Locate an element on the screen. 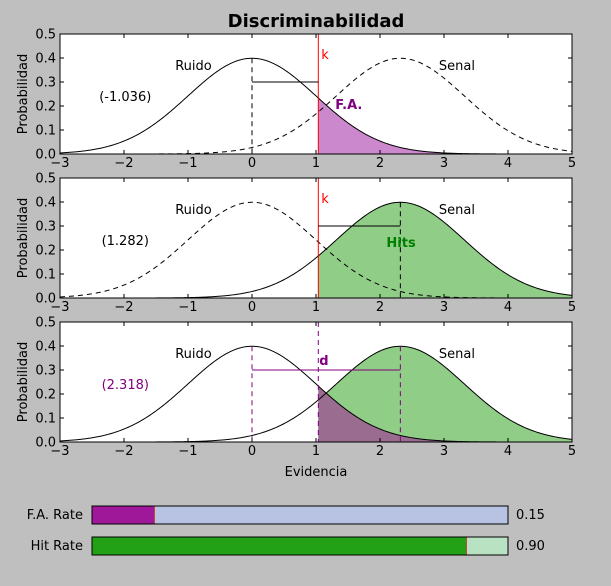 This screenshot has width=611, height=586. overlap-area is located at coordinates (445, 414).